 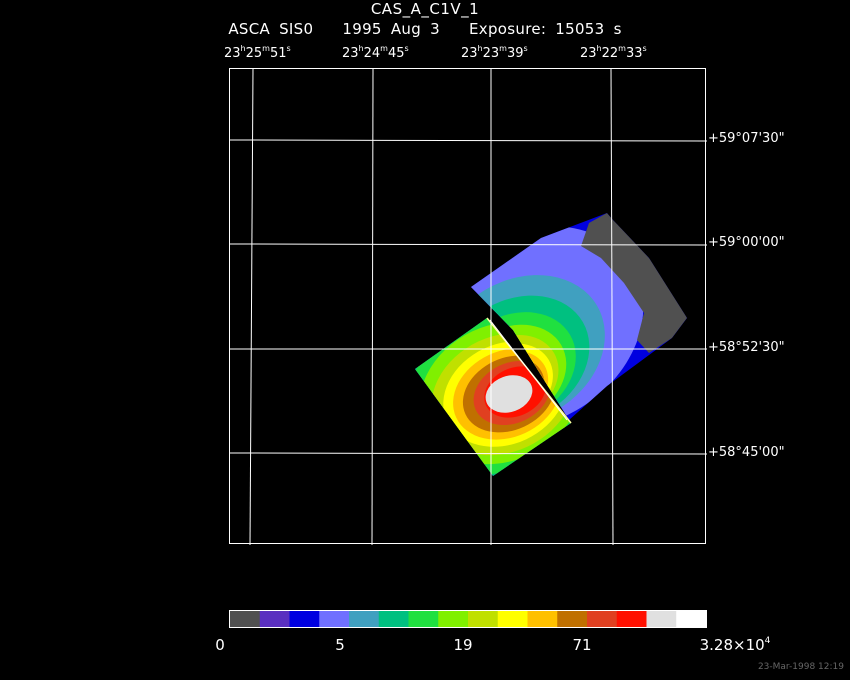 I want to click on colorbar-label-max: 3.28×104, so click(x=735, y=645).